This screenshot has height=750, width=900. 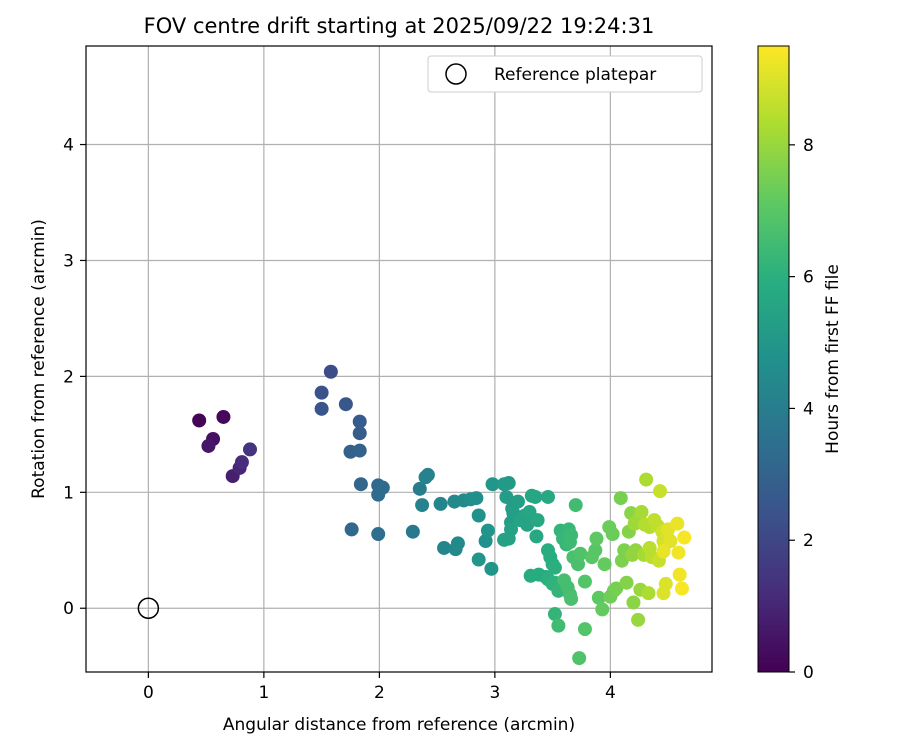 What do you see at coordinates (801, 409) in the screenshot?
I see `colorbar-ticks: 0 2 4 6 8` at bounding box center [801, 409].